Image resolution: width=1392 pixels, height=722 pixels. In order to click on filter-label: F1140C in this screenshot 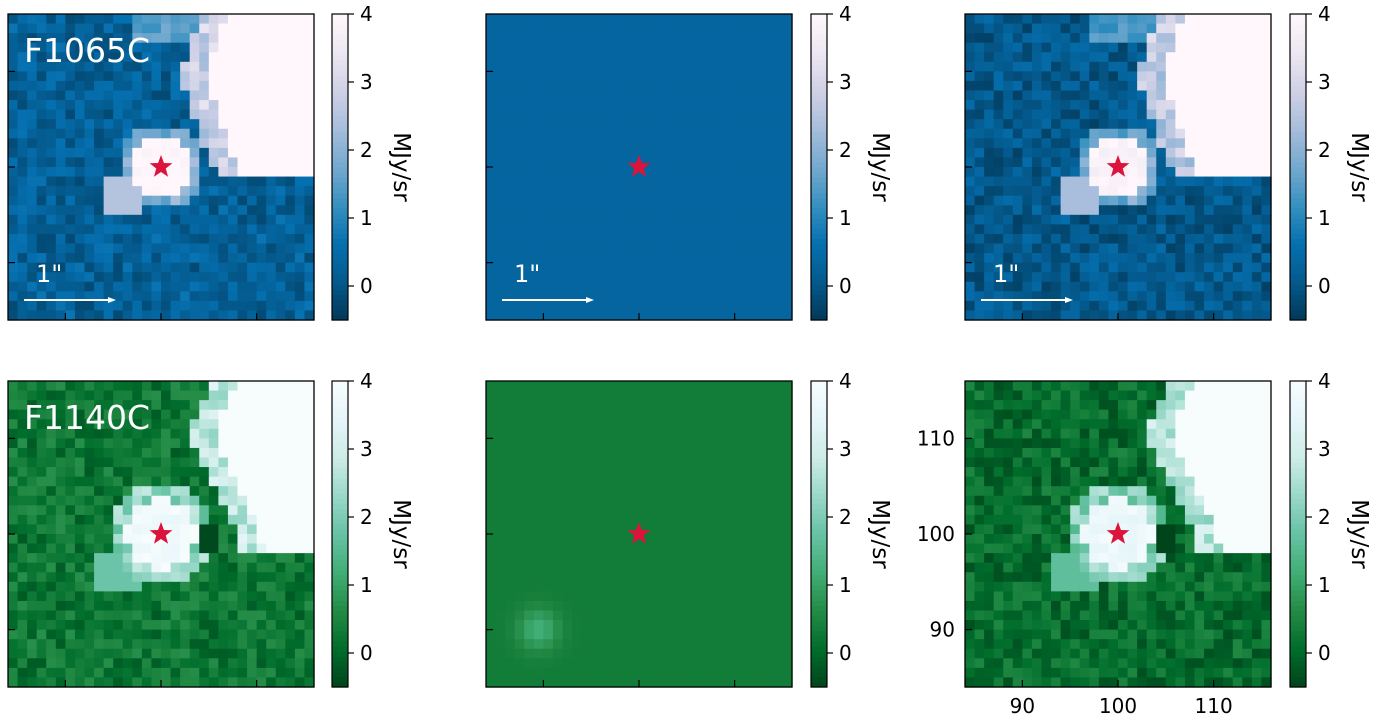, I will do `click(87, 417)`.